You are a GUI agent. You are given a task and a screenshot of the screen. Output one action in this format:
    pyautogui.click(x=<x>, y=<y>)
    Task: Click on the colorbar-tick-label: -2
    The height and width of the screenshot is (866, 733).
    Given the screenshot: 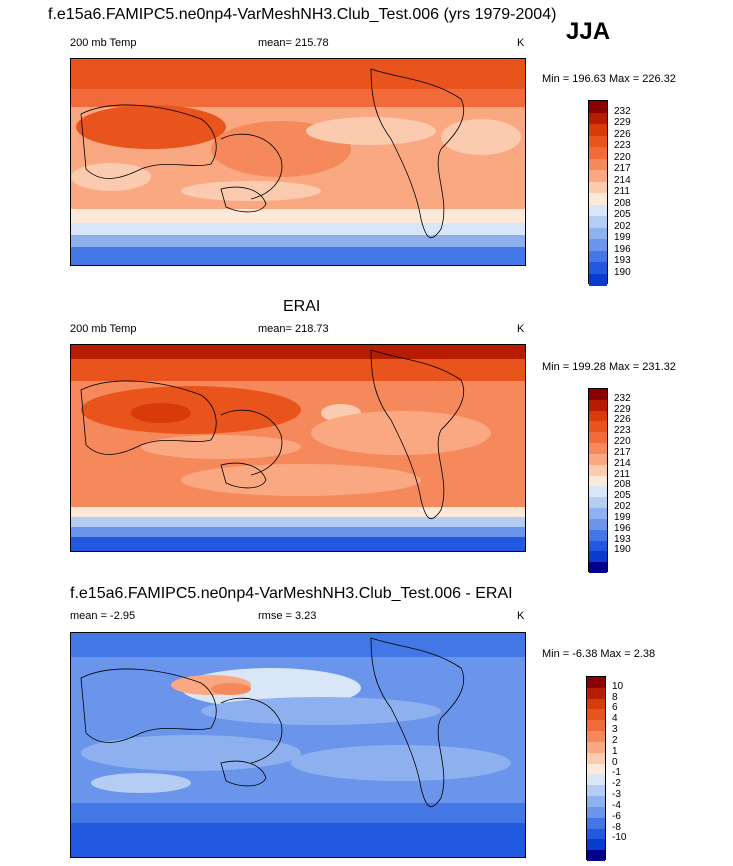 What is the action you would take?
    pyautogui.click(x=616, y=784)
    